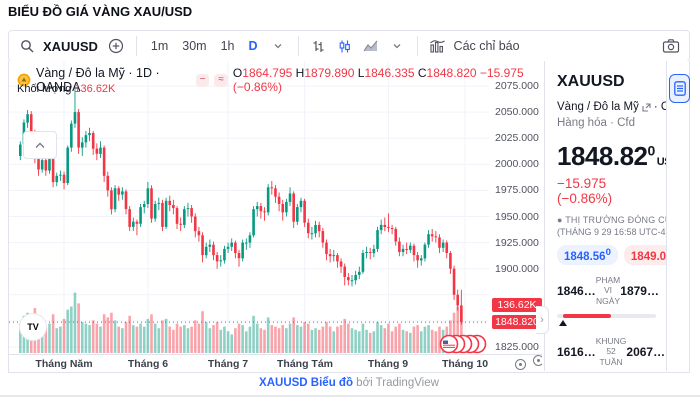 This screenshot has height=400, width=700. What do you see at coordinates (661, 162) in the screenshot?
I see `panel-currency: USD` at bounding box center [661, 162].